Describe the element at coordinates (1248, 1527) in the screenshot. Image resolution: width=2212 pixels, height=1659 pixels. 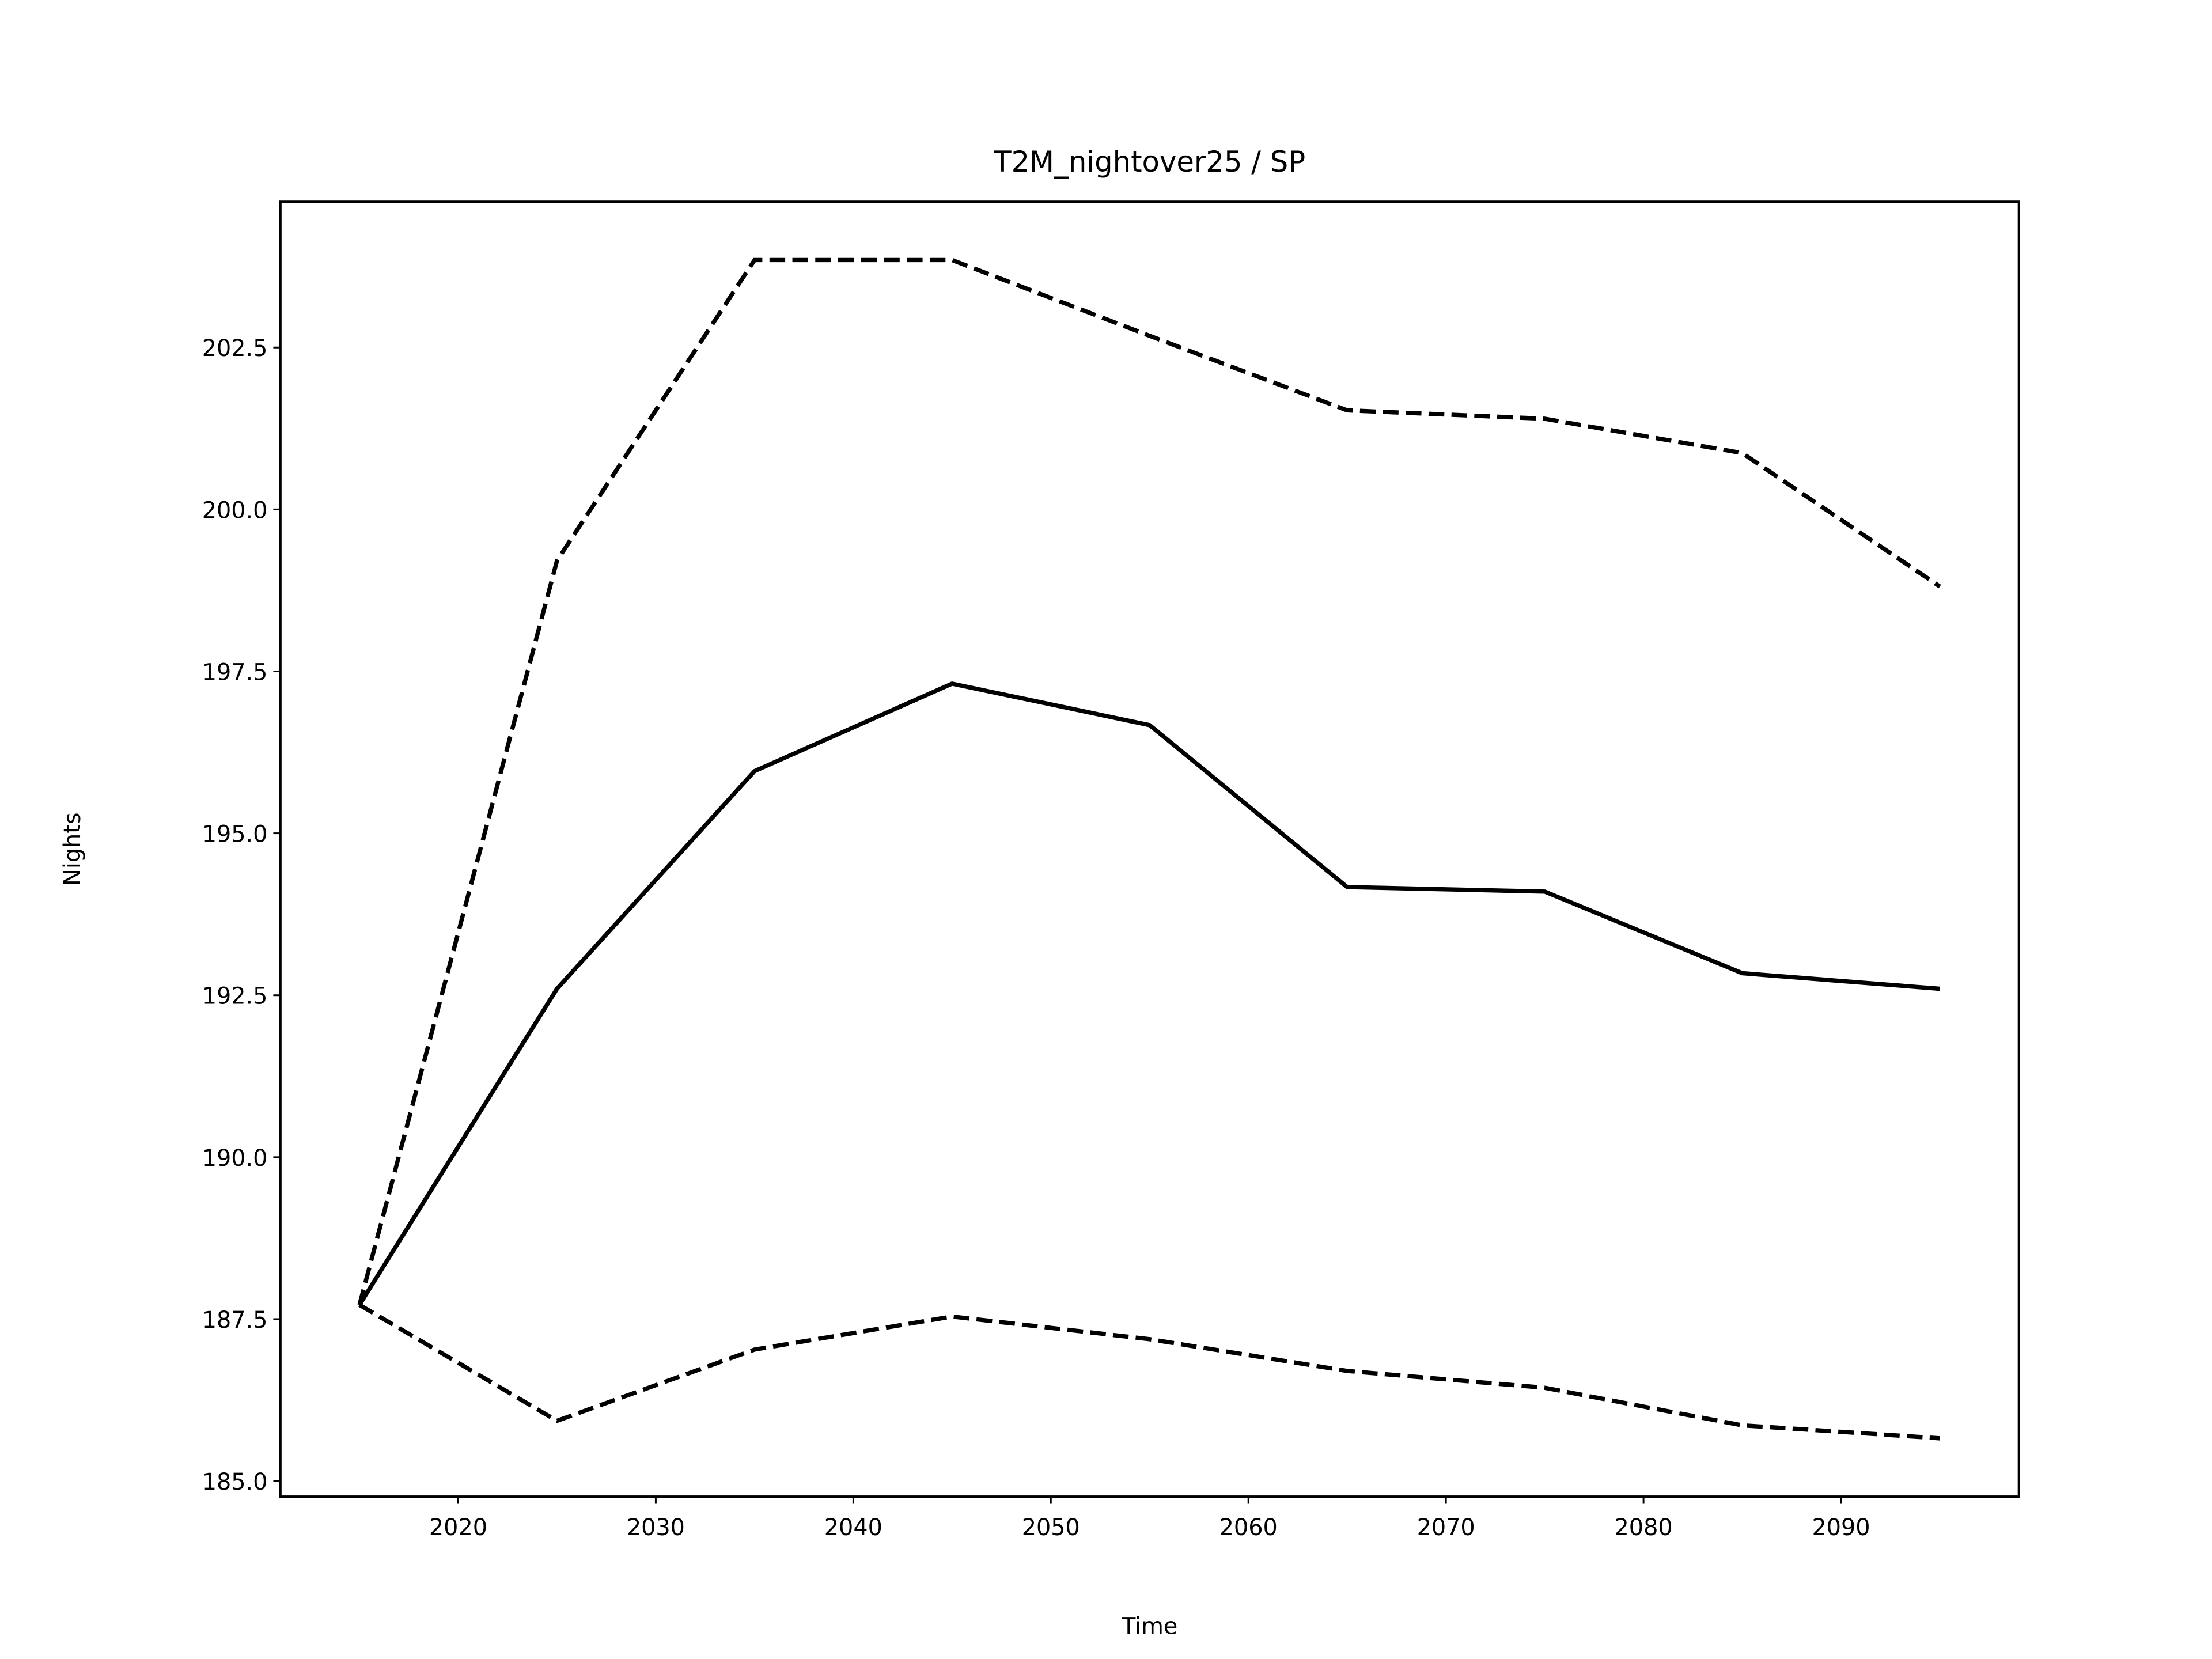
I see `x-tick-label: 2060` at that location.